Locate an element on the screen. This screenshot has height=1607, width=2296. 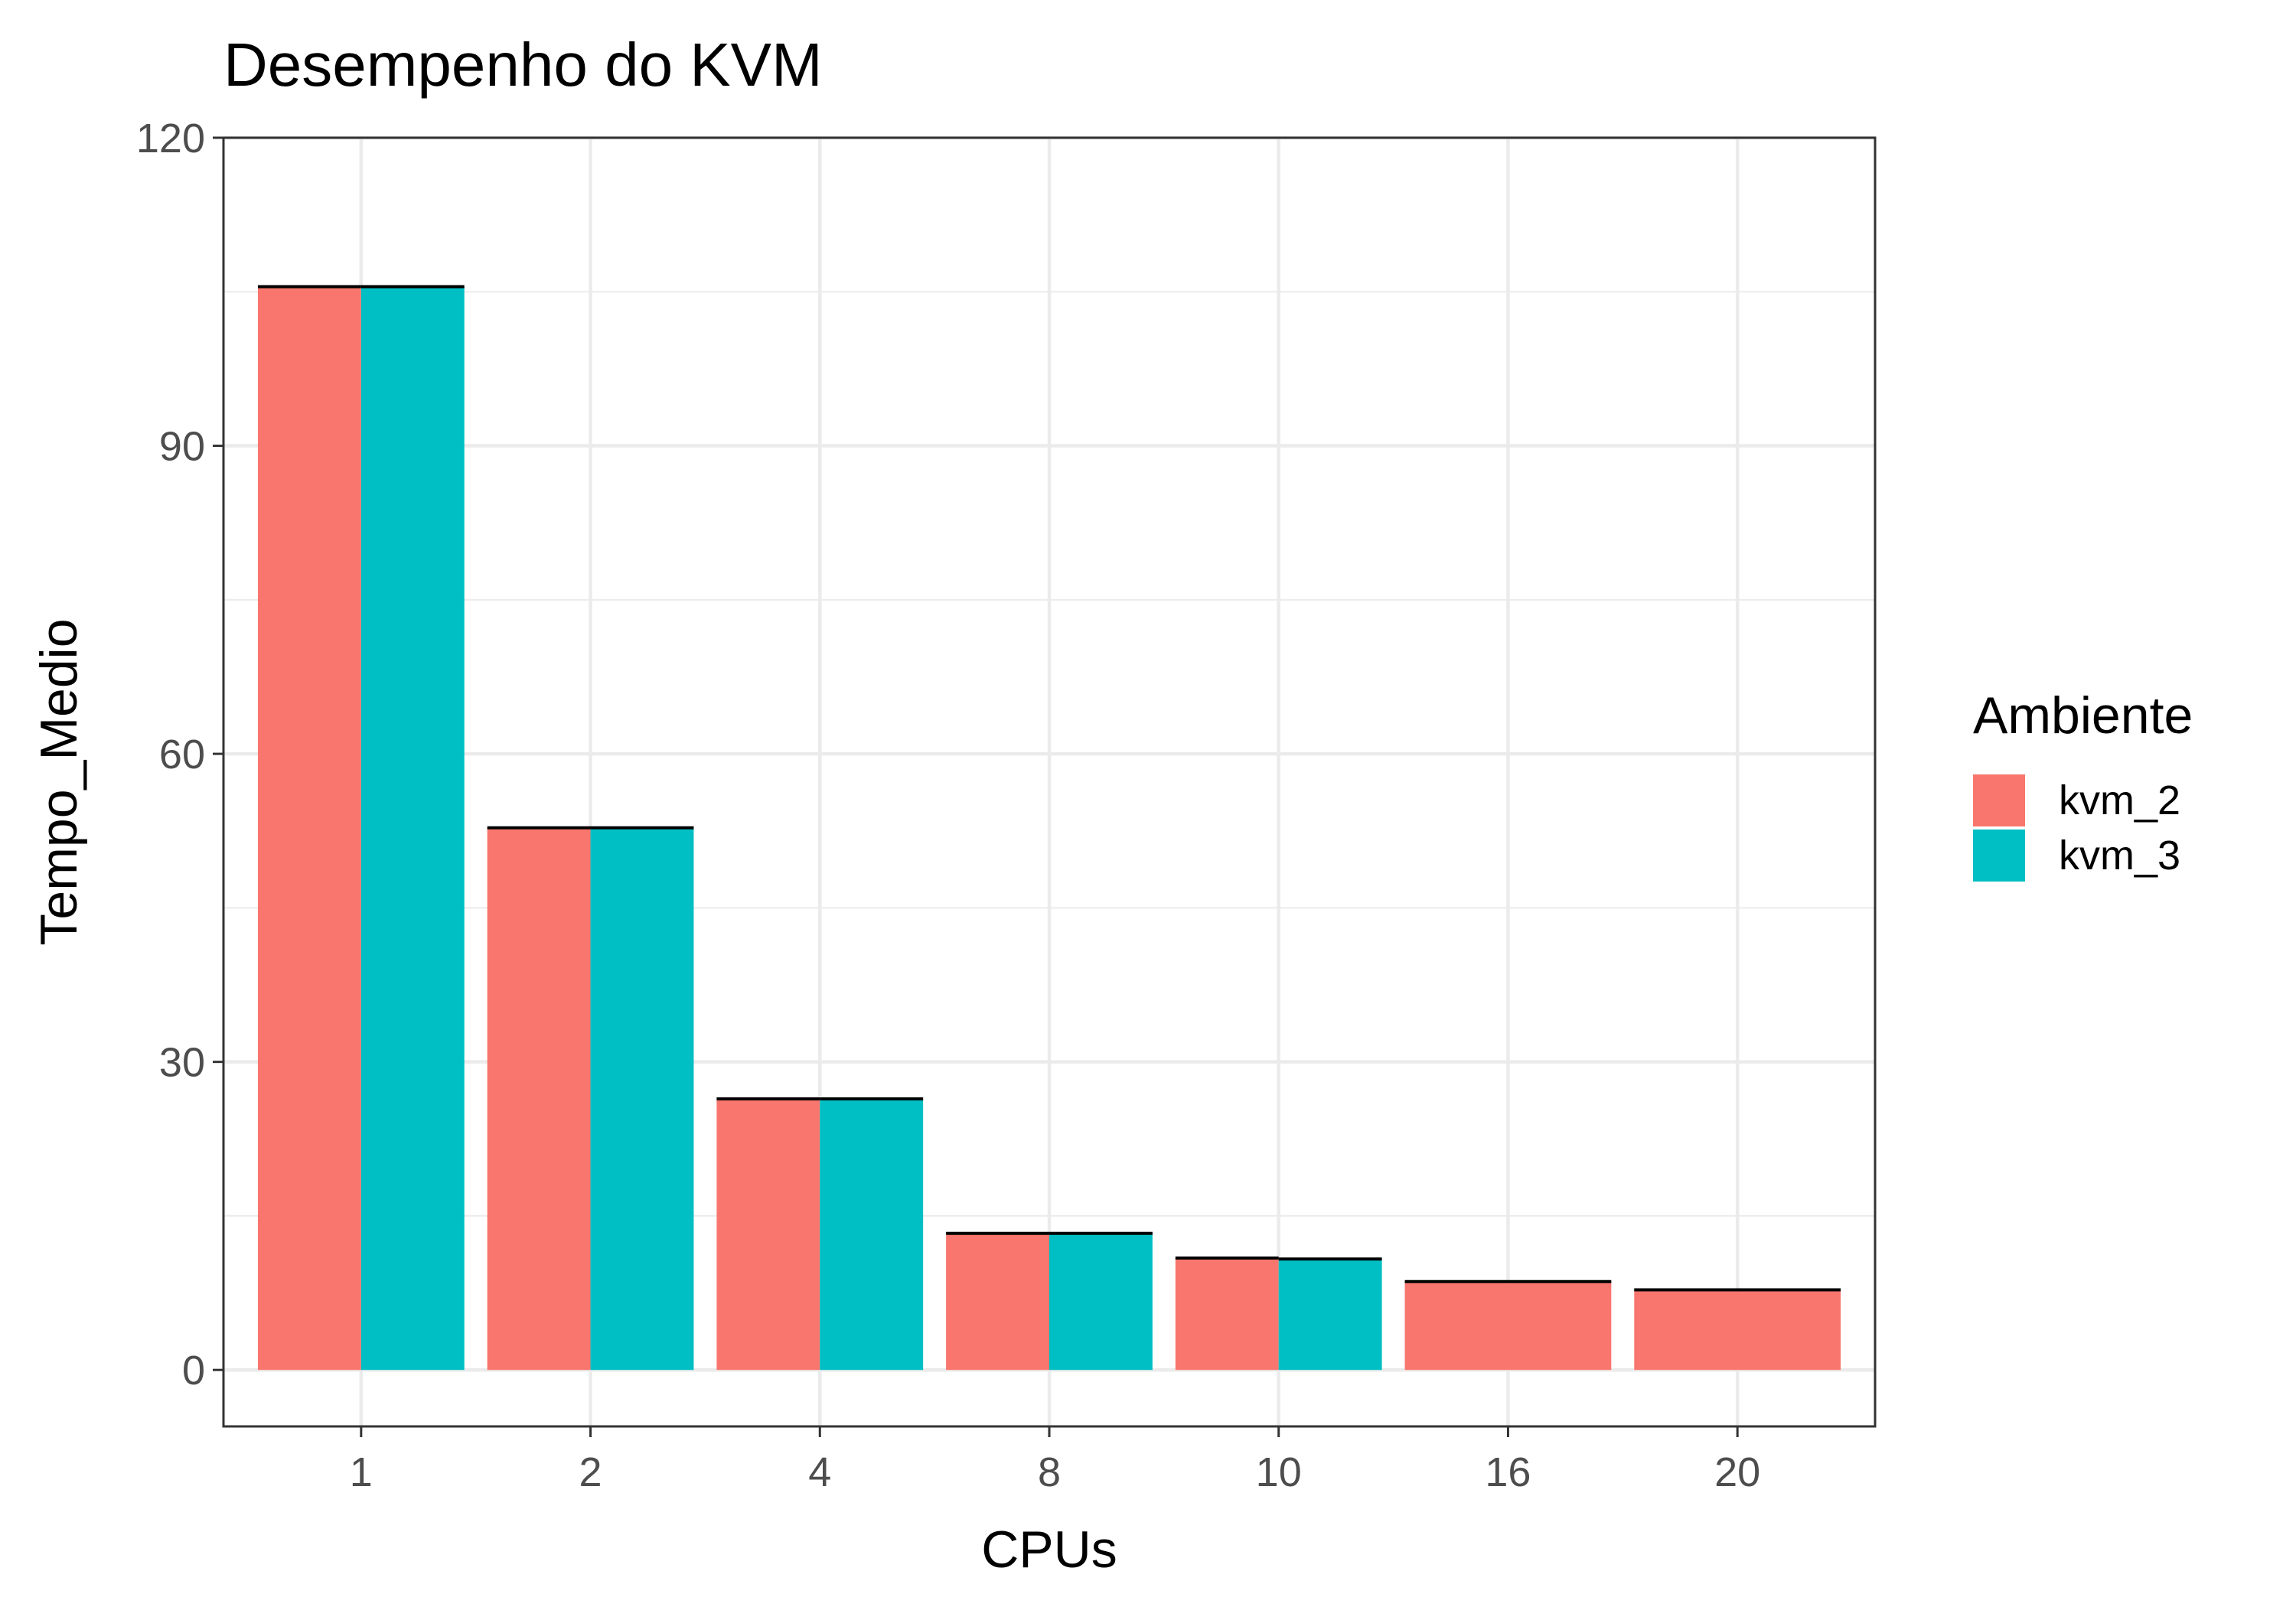
y-tick-label: 30 is located at coordinates (182, 1063).